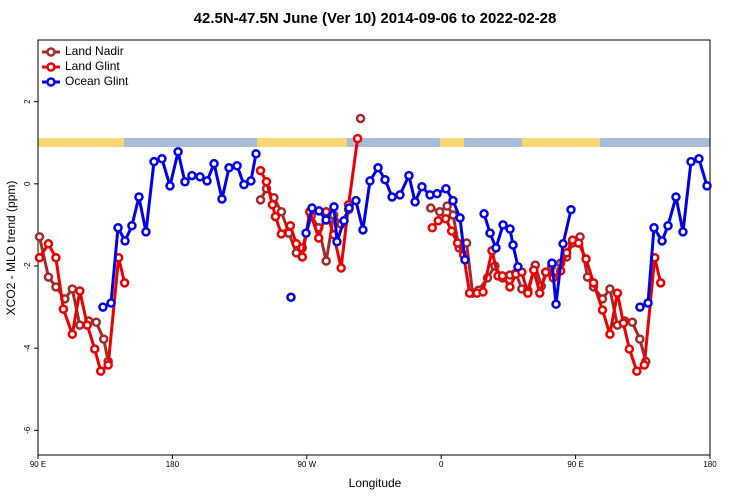 The height and width of the screenshot is (500, 750). I want to click on x-tick-label: 180, so click(710, 464).